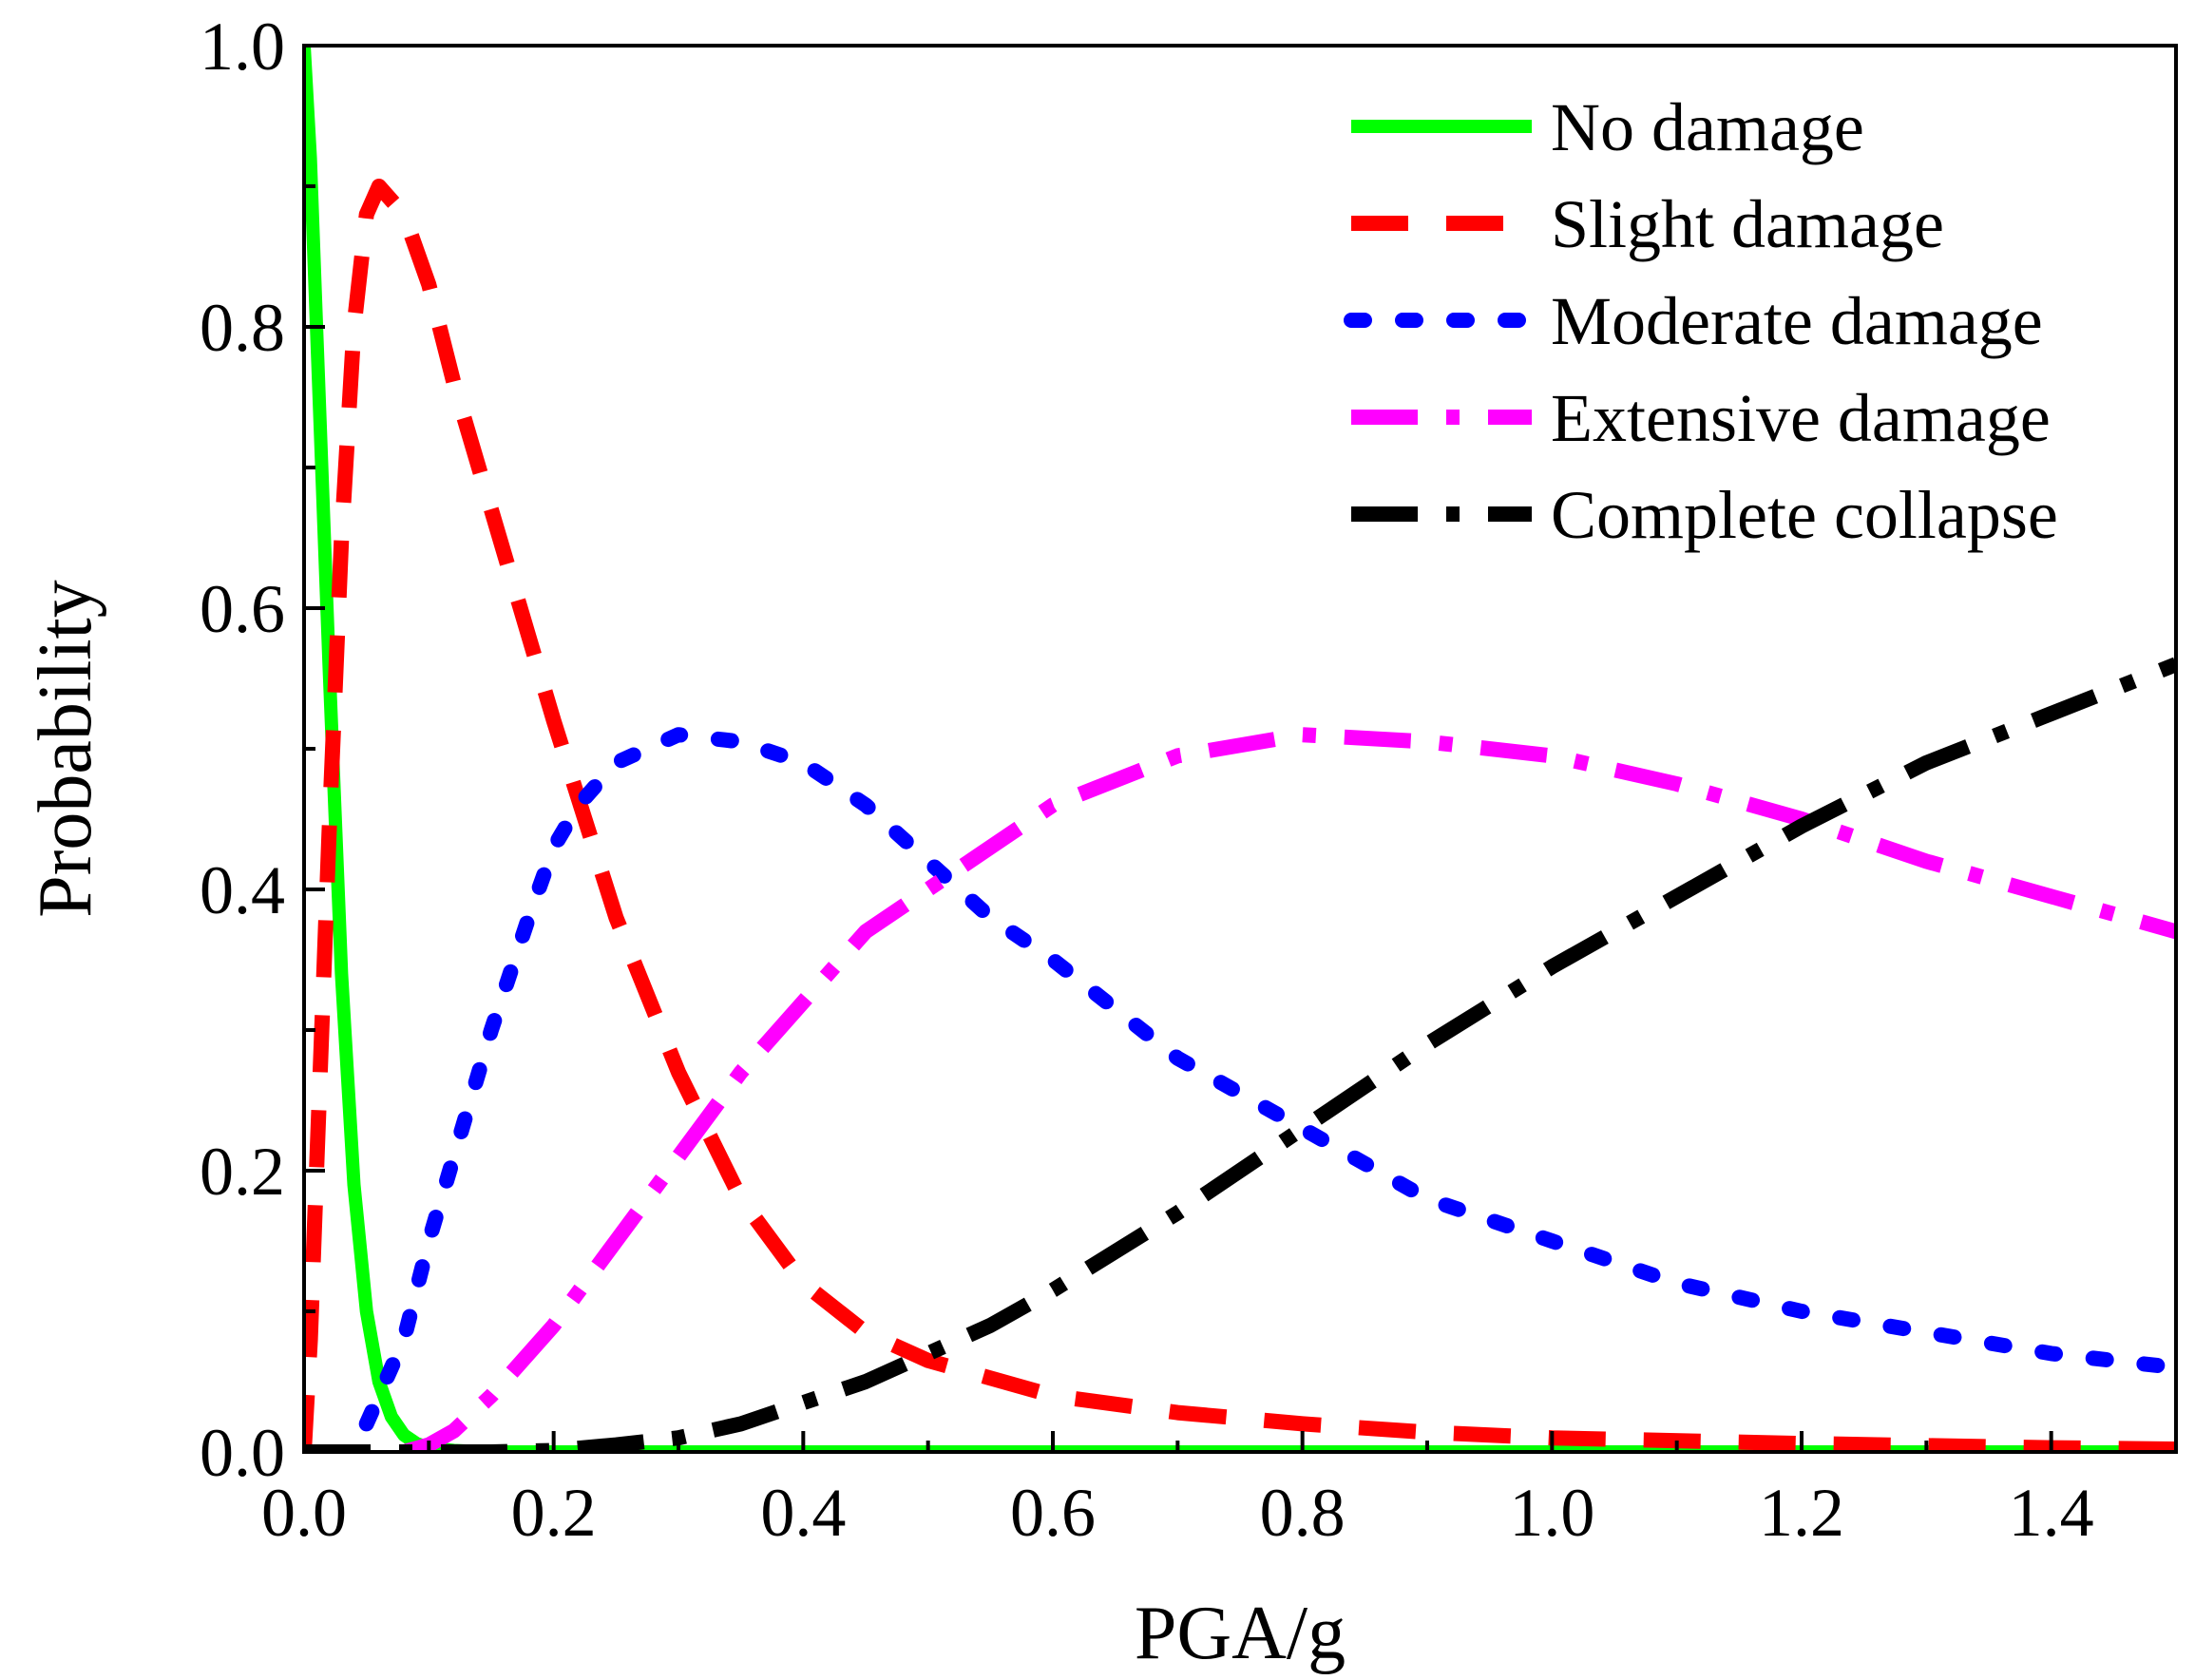 The height and width of the screenshot is (1680, 2195). What do you see at coordinates (1797, 321) in the screenshot?
I see `legend-label: Moderate damage` at bounding box center [1797, 321].